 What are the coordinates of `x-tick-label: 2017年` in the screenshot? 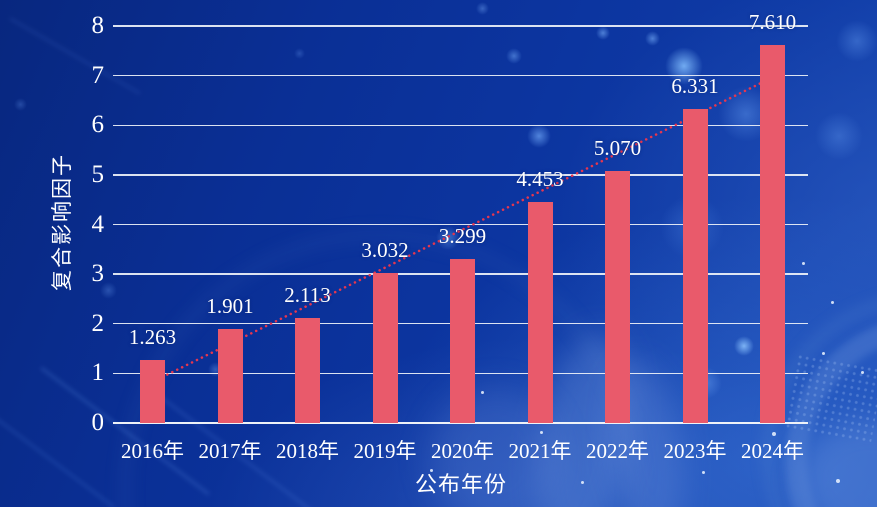 It's located at (230, 451).